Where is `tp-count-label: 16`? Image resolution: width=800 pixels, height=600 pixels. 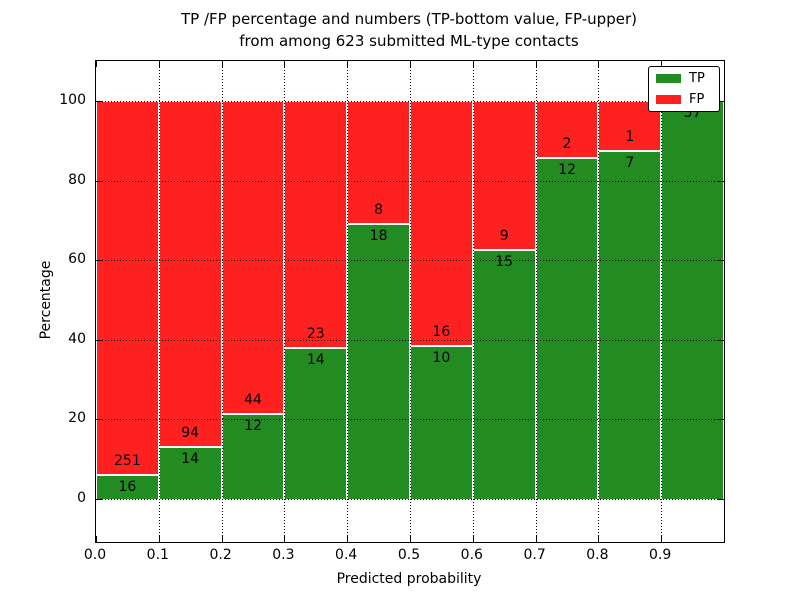
tp-count-label: 16 is located at coordinates (127, 487).